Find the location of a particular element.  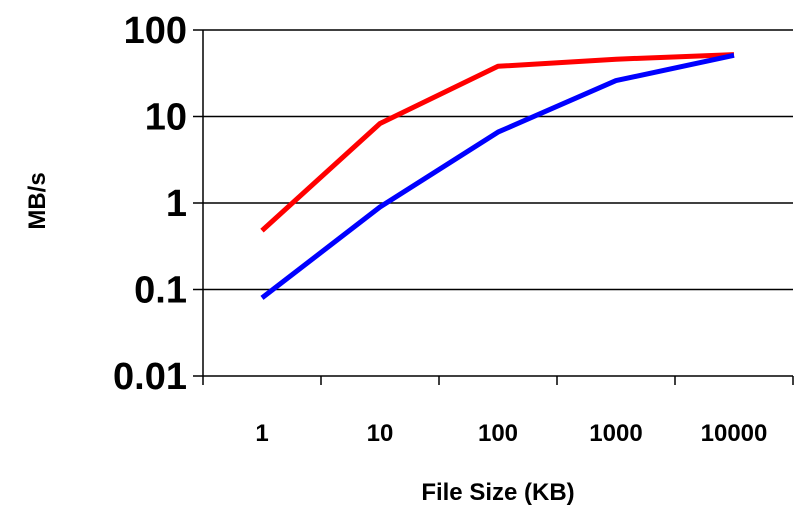

x-tick-label: 10 is located at coordinates (380, 433).